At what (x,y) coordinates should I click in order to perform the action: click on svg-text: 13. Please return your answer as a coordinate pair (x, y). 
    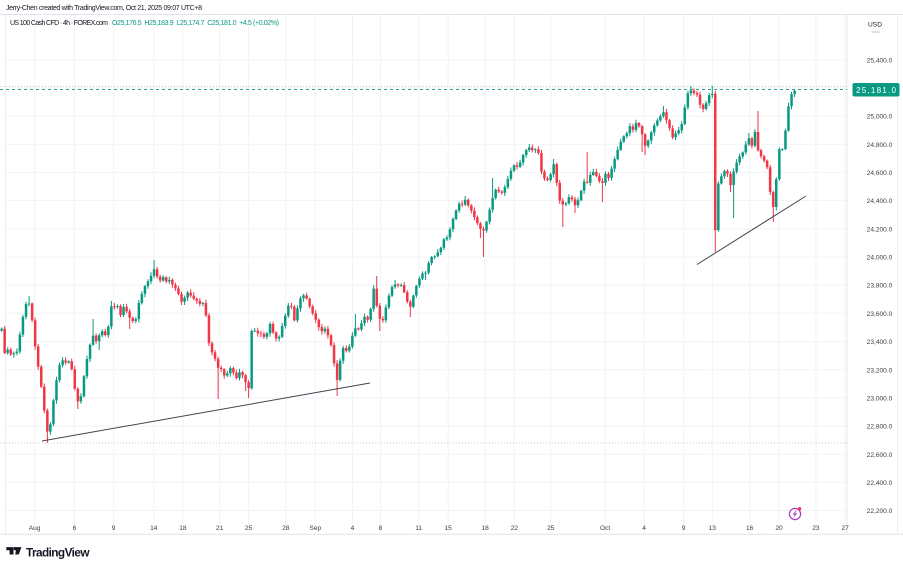
    Looking at the image, I should click on (713, 528).